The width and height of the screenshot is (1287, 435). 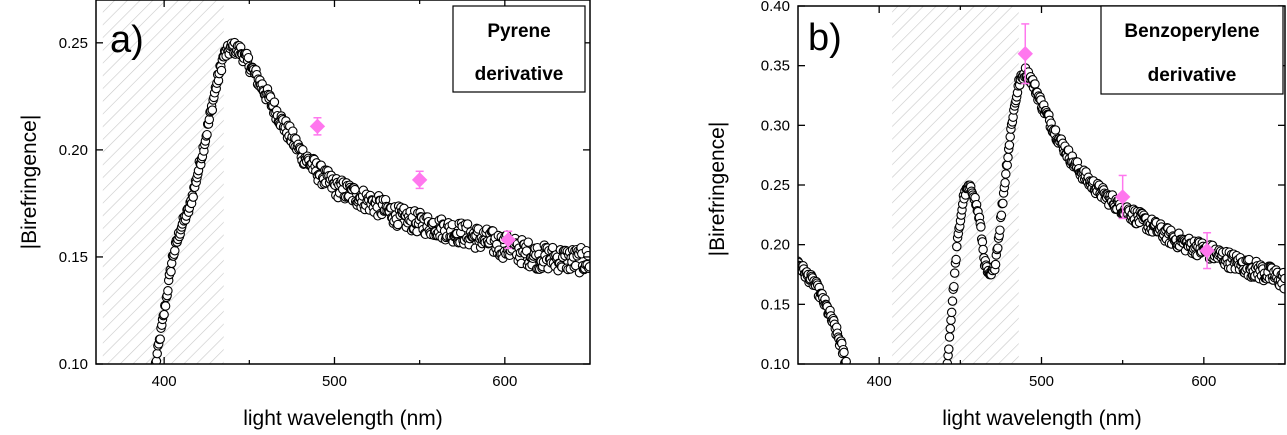 What do you see at coordinates (518, 31) in the screenshot?
I see `legend-line-a1: Pyrene` at bounding box center [518, 31].